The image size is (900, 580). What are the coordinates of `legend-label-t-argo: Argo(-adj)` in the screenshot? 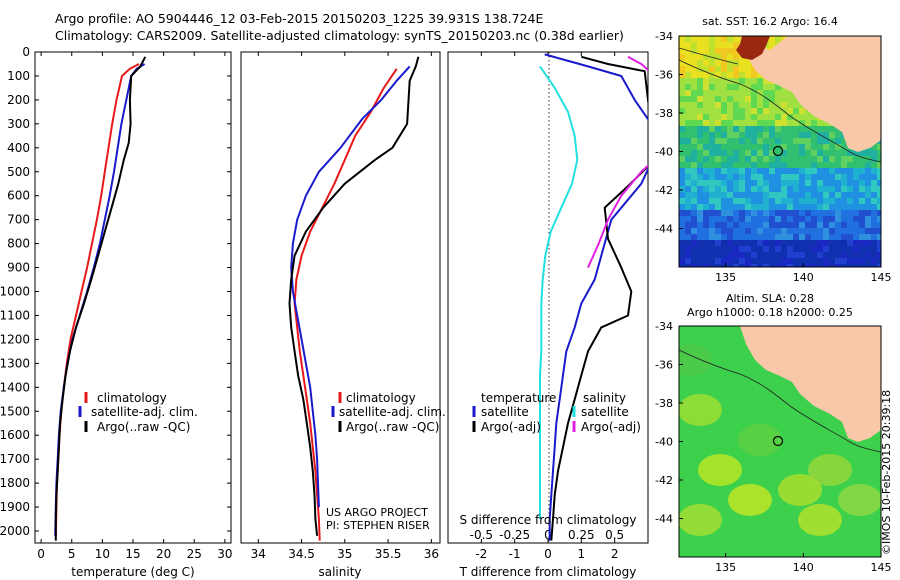 It's located at (511, 427).